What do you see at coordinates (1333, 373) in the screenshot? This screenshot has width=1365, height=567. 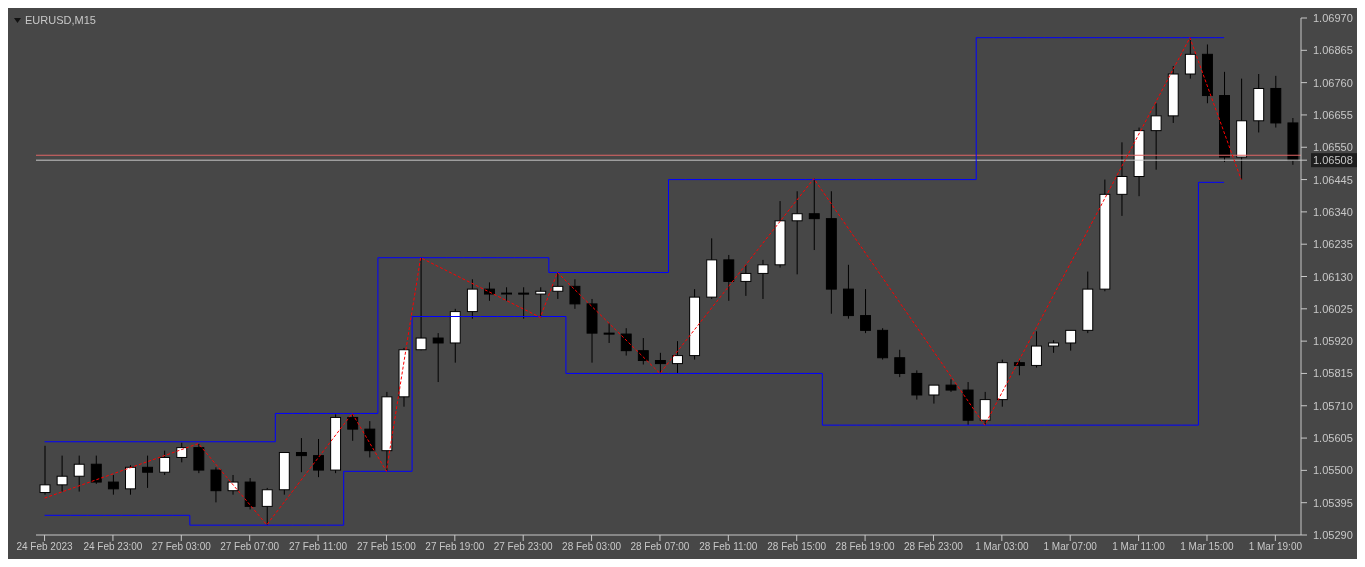 I see `y-tick-label: 1.05815` at bounding box center [1333, 373].